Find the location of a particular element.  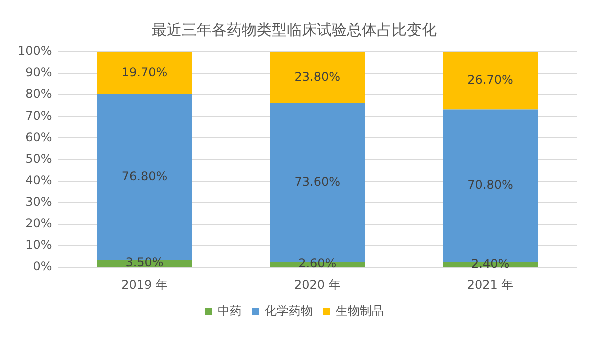

x-tick-label: 2019 年 is located at coordinates (145, 285).